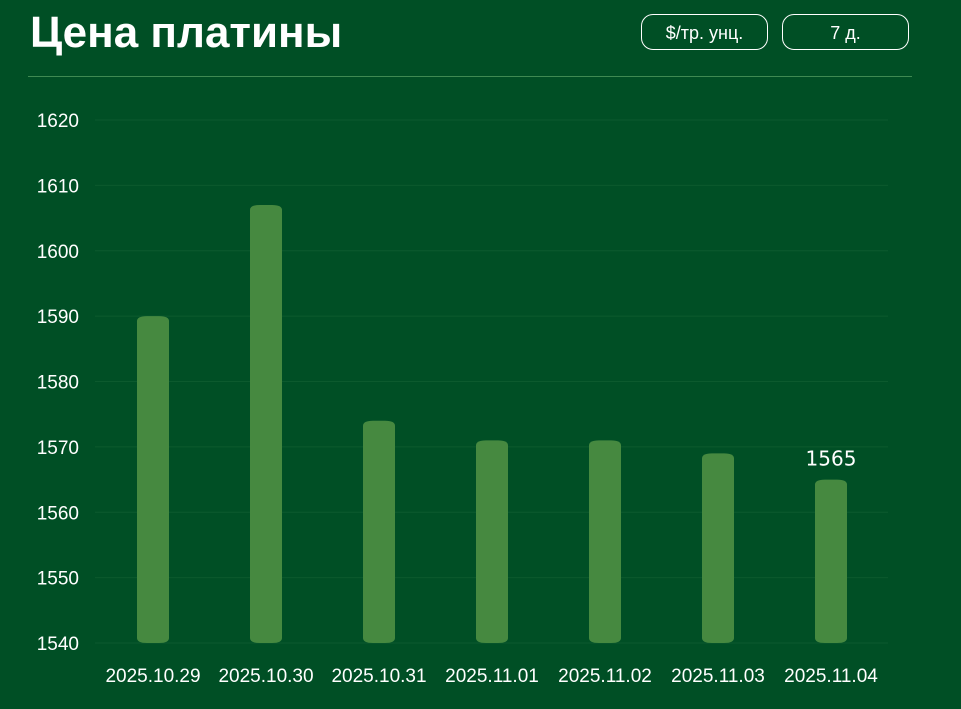 The height and width of the screenshot is (709, 961). I want to click on y-tick-label: 1590, so click(58, 317).